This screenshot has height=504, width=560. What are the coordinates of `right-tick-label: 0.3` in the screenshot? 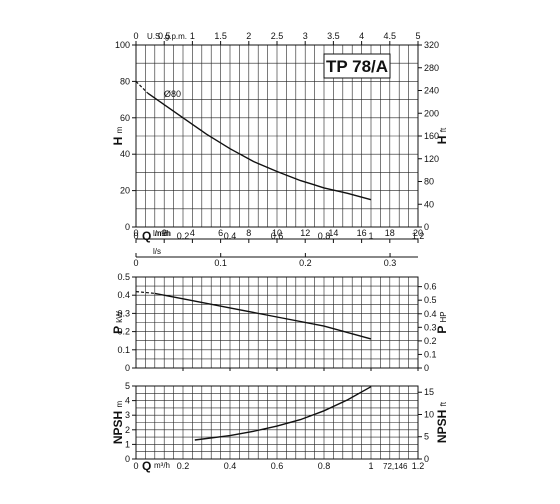 It's located at (430, 327).